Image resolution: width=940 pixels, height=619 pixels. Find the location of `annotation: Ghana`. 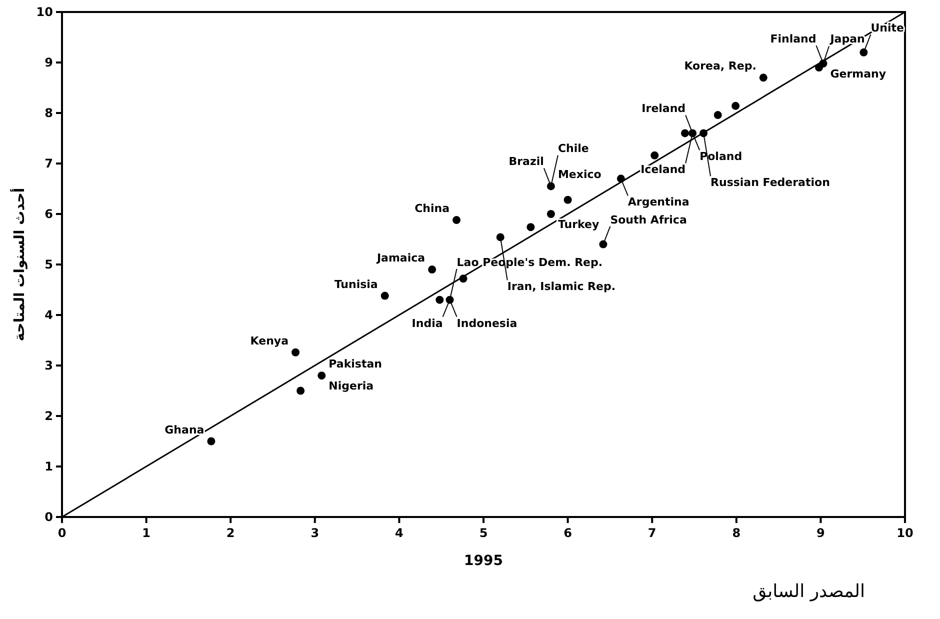

annotation: Ghana is located at coordinates (184, 429).